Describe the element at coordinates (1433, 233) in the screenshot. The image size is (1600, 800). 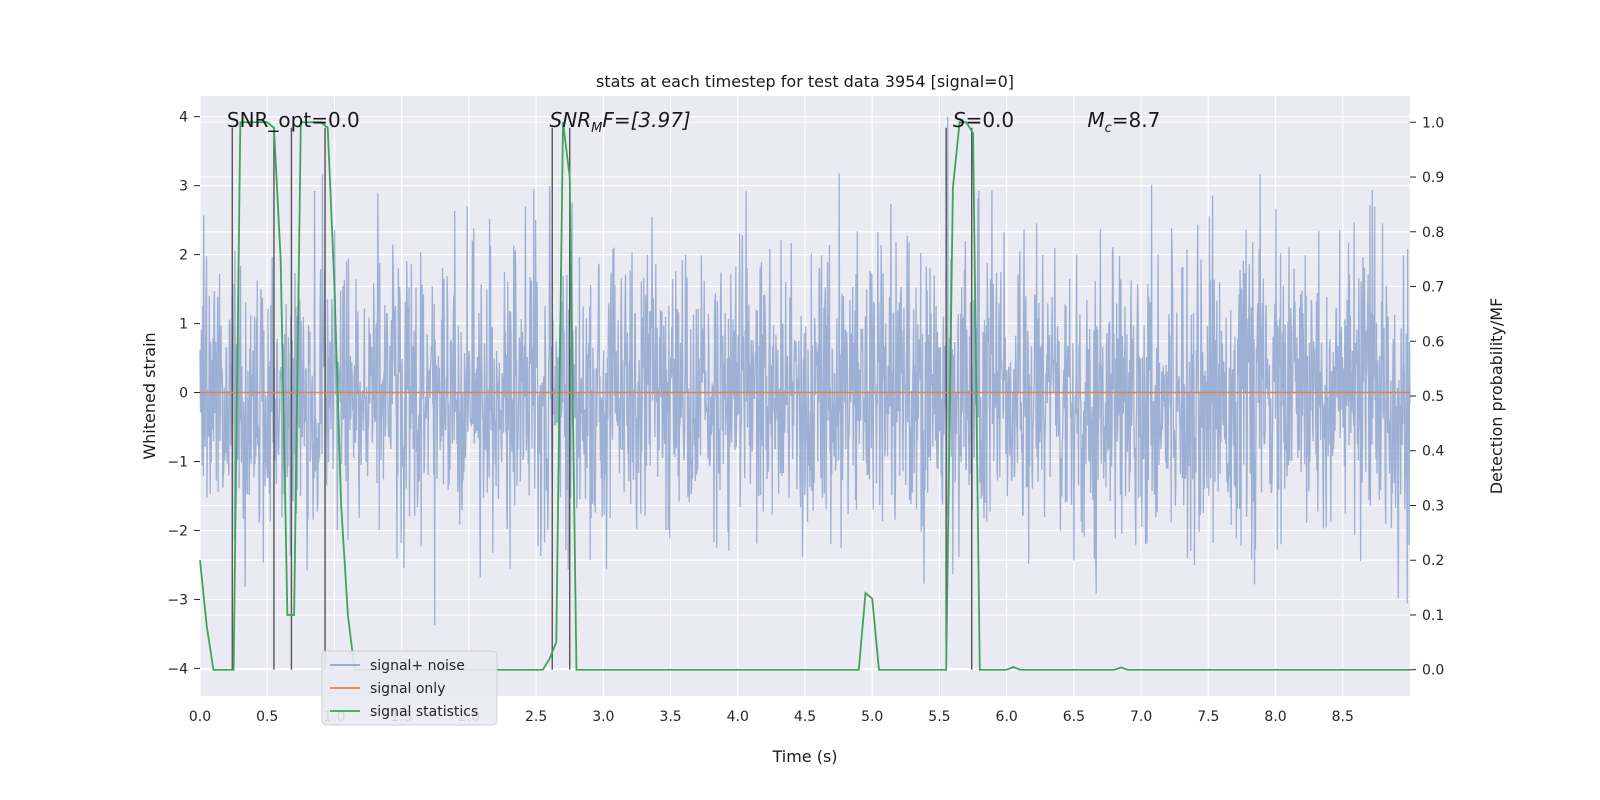
I see `y-tick-label-right: 0.8` at that location.